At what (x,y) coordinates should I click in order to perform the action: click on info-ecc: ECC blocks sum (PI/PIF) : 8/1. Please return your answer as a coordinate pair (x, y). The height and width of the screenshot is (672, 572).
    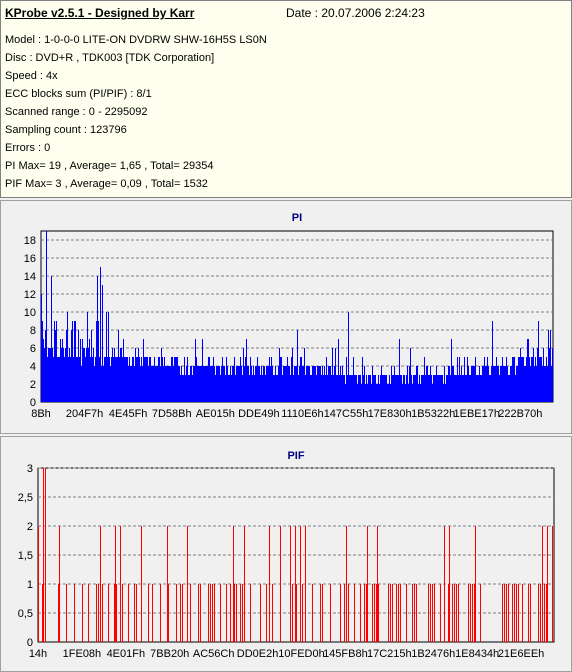
    Looking at the image, I should click on (78, 94).